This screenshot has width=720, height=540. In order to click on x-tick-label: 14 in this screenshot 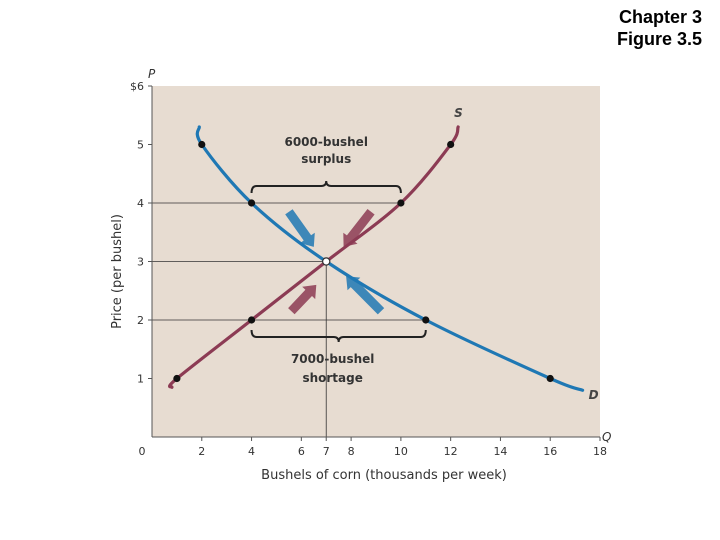, I will do `click(500, 451)`.